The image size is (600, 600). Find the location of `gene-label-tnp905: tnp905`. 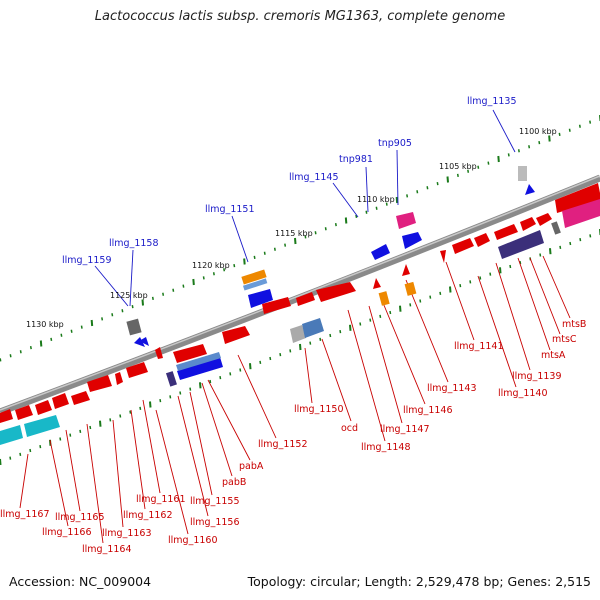

gene-label-tnp905: tnp905 is located at coordinates (395, 143).